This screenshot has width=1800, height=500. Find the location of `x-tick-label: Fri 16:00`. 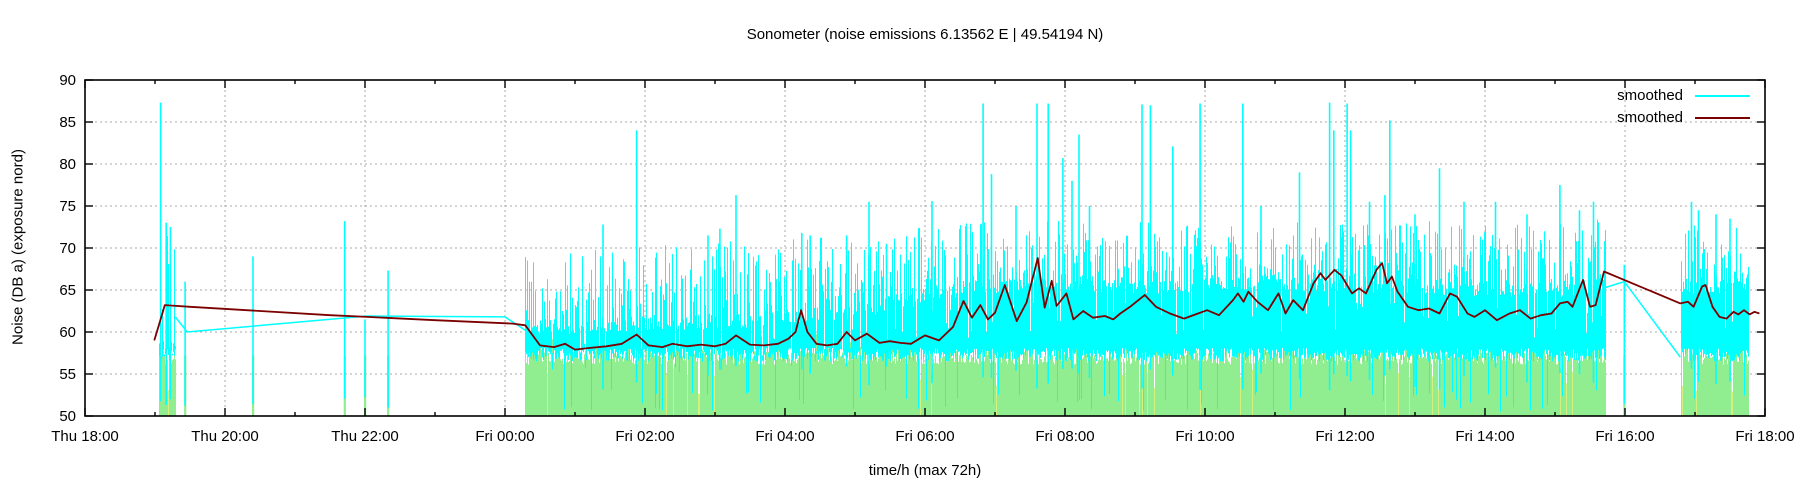

x-tick-label: Fri 16:00 is located at coordinates (1624, 436).